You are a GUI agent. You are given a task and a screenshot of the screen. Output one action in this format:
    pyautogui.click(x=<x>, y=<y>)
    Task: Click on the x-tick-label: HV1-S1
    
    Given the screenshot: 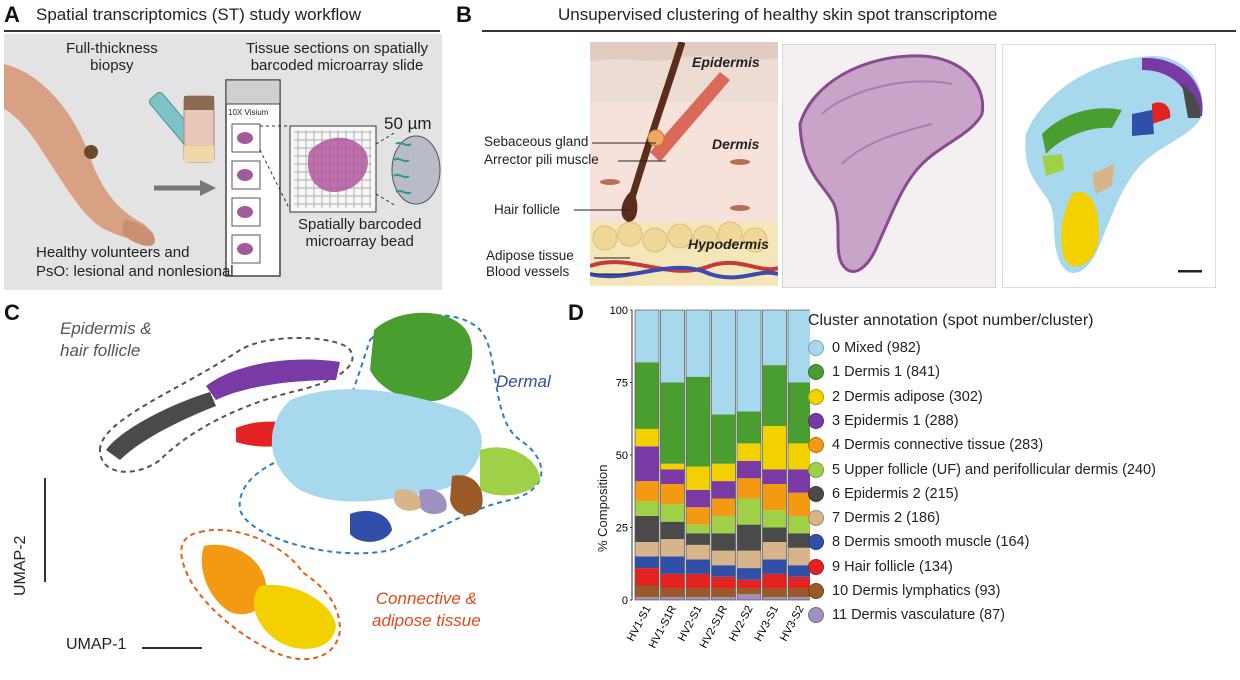 What is the action you would take?
    pyautogui.click(x=639, y=624)
    